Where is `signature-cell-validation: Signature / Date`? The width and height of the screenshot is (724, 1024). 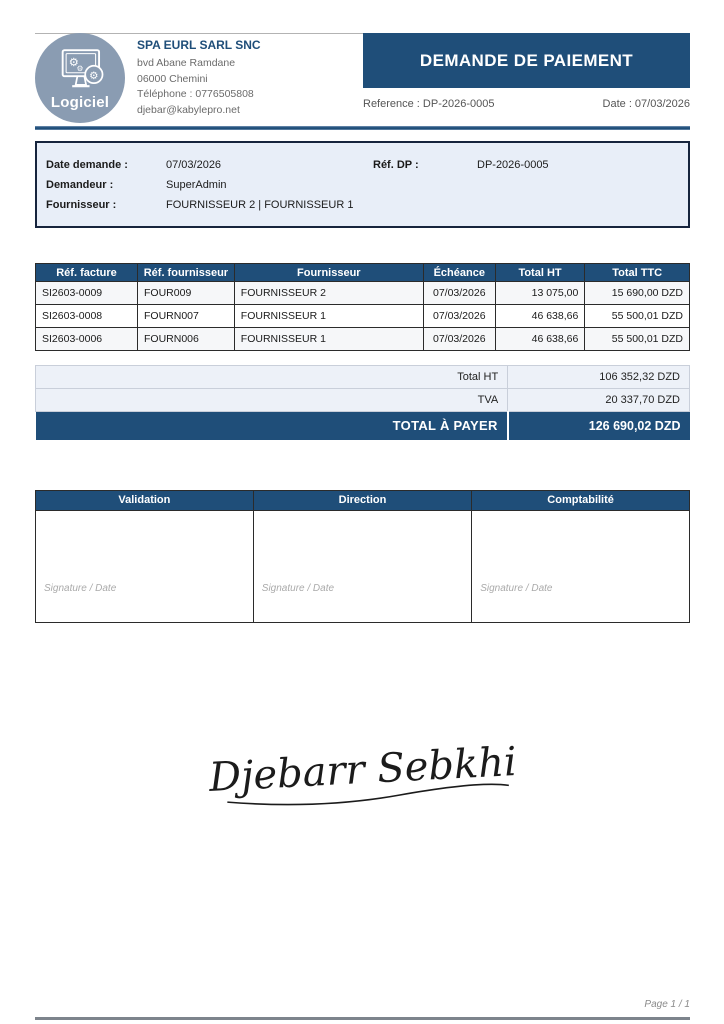 signature-cell-validation: Signature / Date is located at coordinates (144, 566).